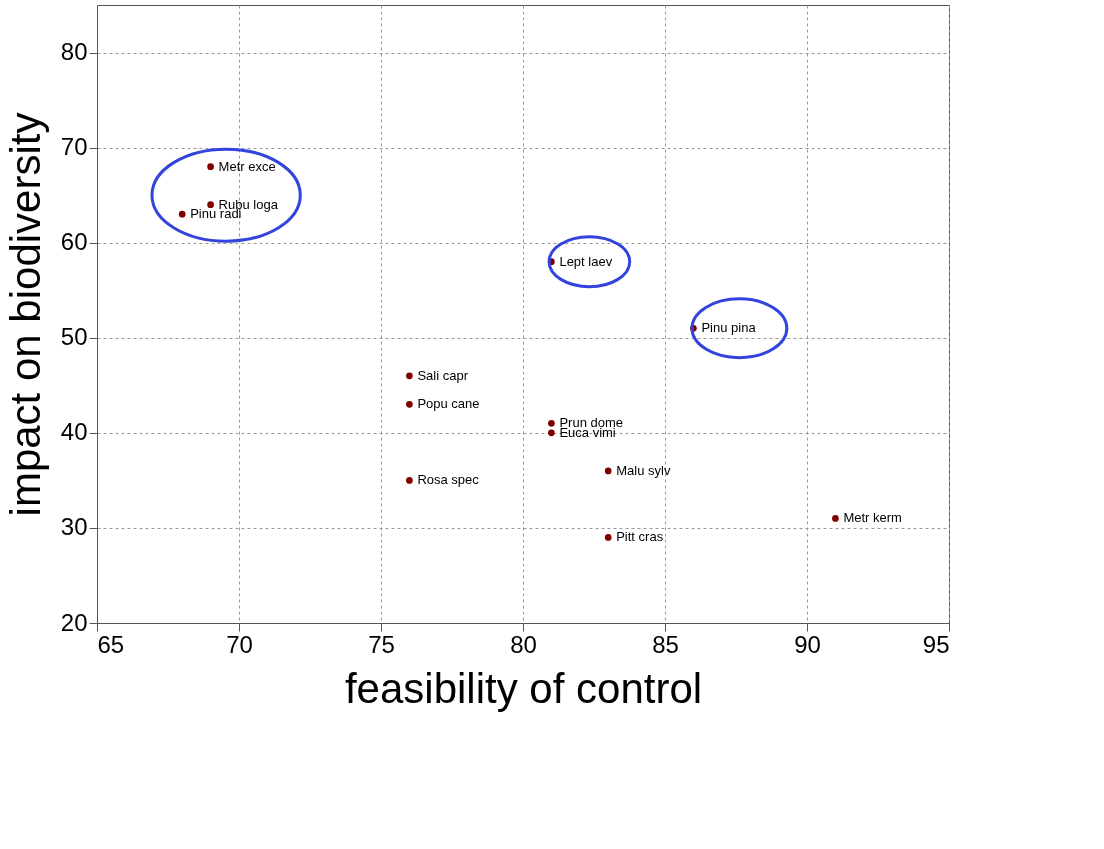  Describe the element at coordinates (936, 644) in the screenshot. I see `x-tick-label: 95` at that location.